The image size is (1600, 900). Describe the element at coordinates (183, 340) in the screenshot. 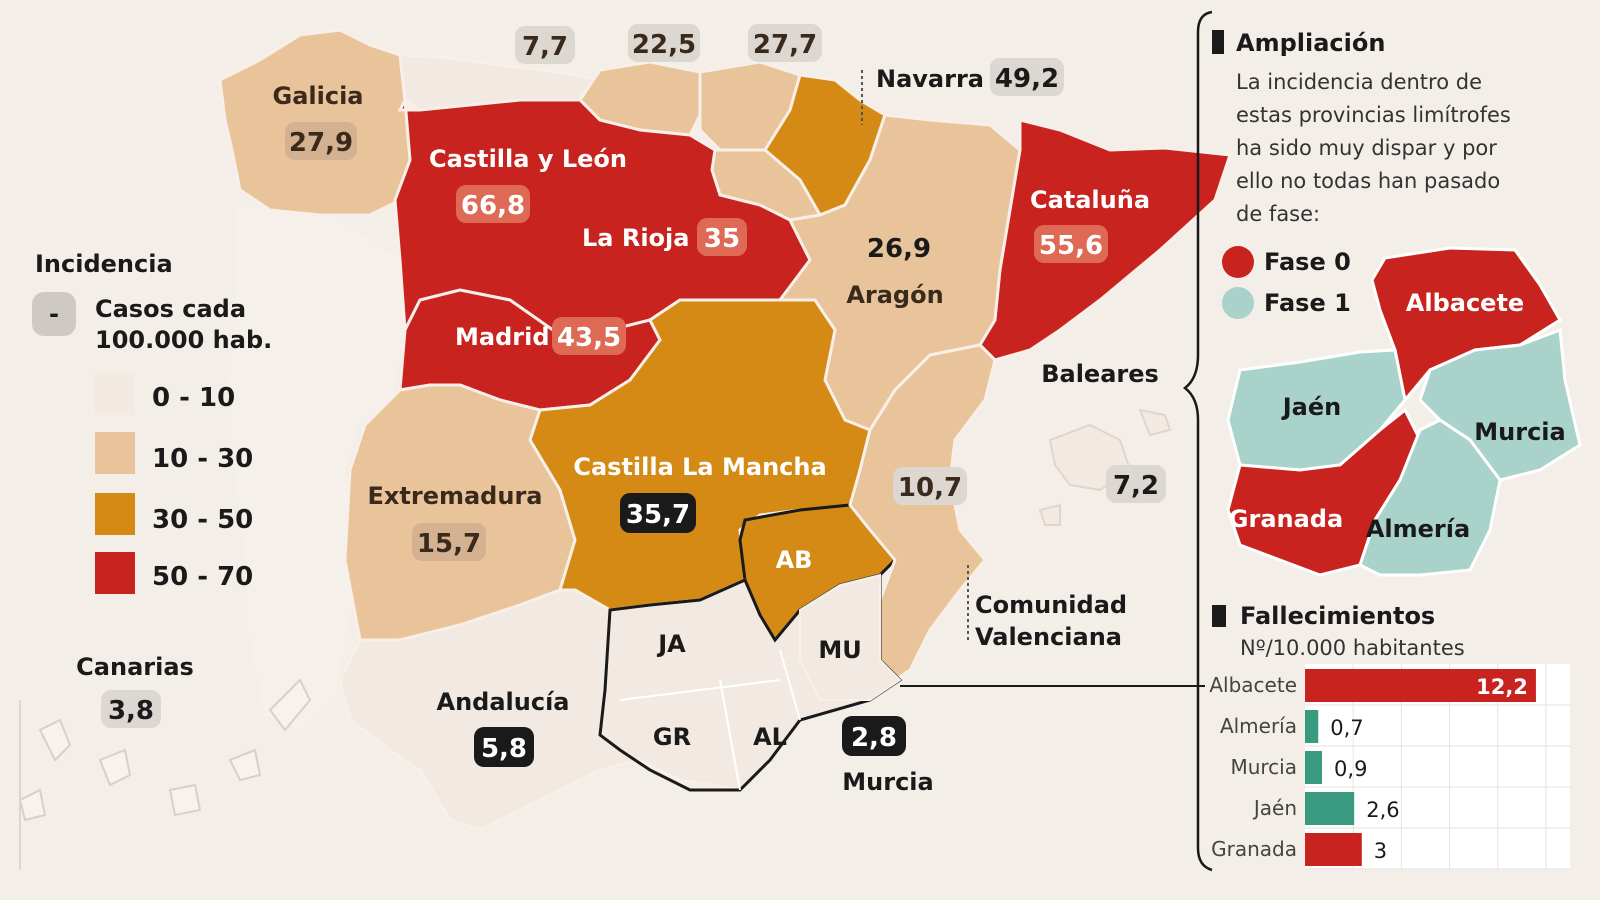

I see `legend-key-line2: 100.000 hab.` at that location.